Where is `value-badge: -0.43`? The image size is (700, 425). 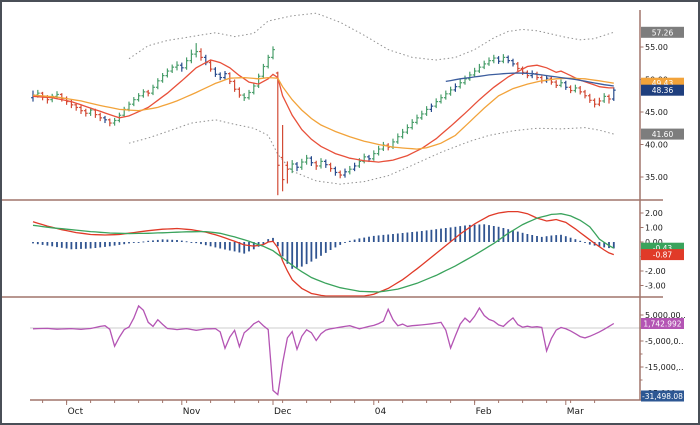 value-badge: -0.43 is located at coordinates (662, 248).